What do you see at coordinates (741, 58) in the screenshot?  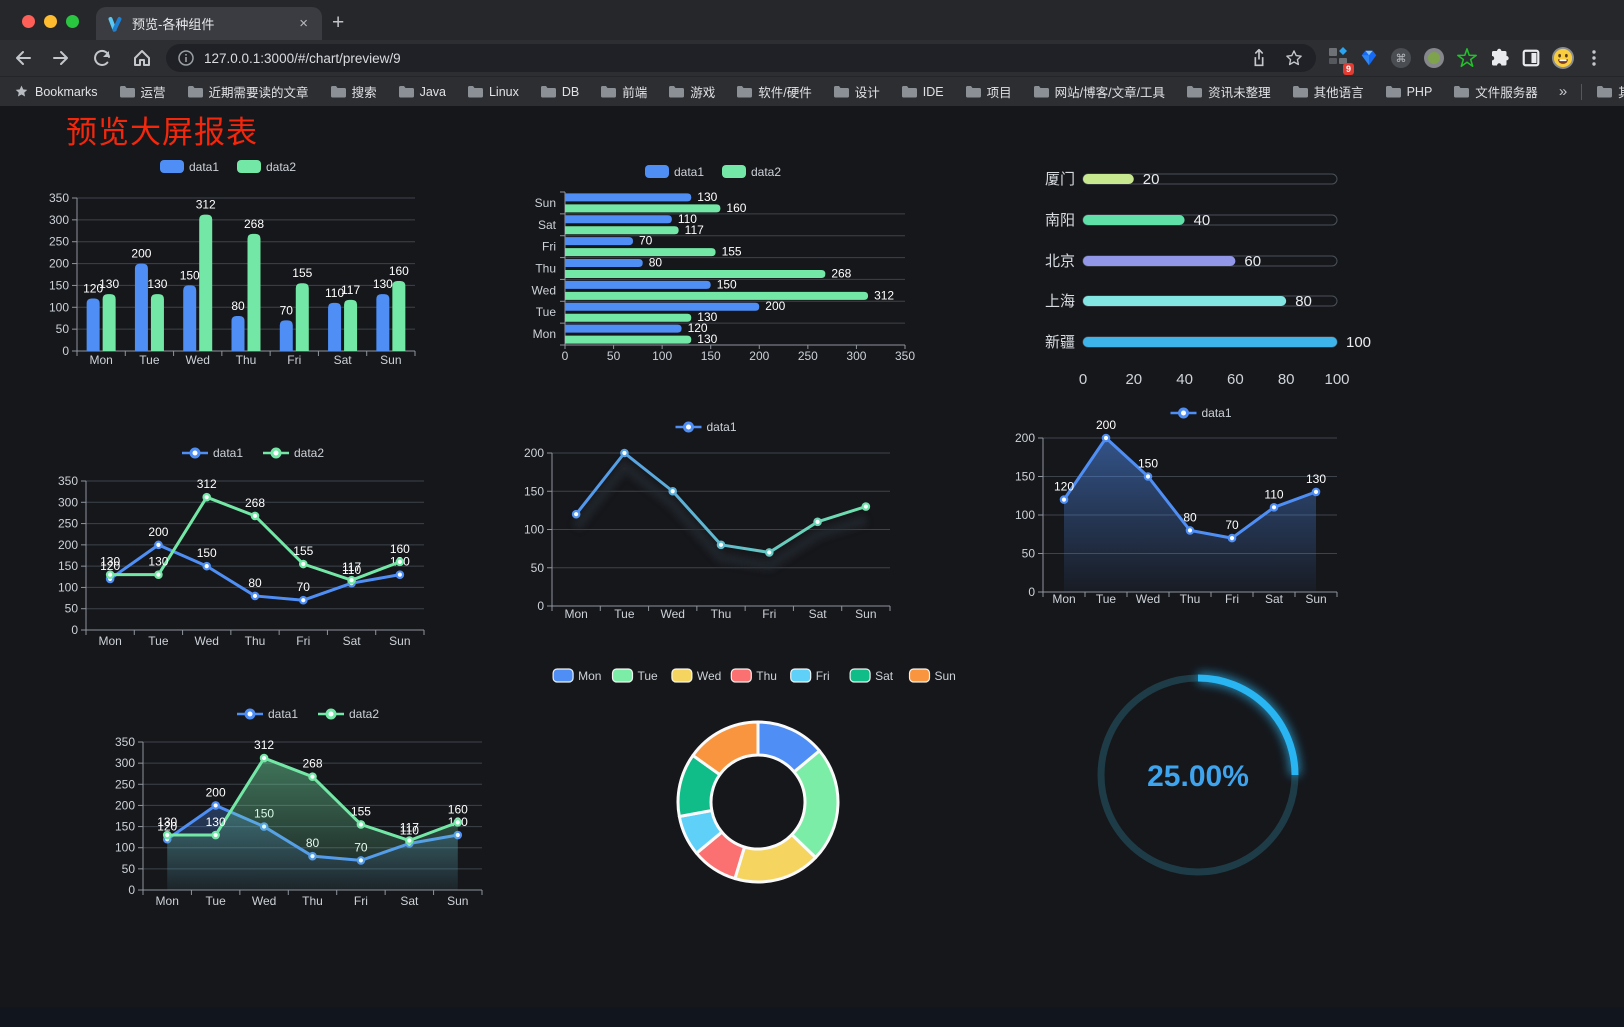 I see `address-bar: 127.0.0.1:3000/#/chart/preview/9` at bounding box center [741, 58].